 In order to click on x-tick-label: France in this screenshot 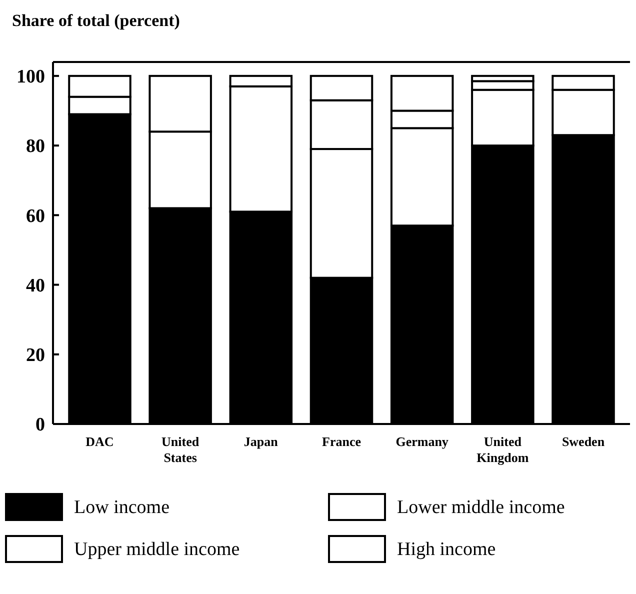, I will do `click(342, 441)`.